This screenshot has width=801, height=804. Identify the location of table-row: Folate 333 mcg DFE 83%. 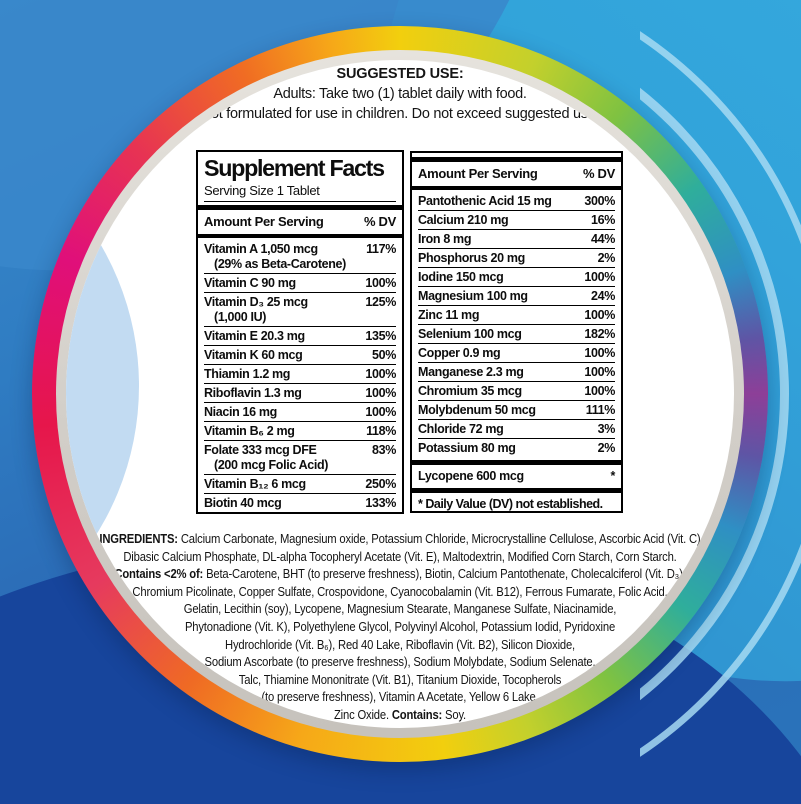
(300, 449).